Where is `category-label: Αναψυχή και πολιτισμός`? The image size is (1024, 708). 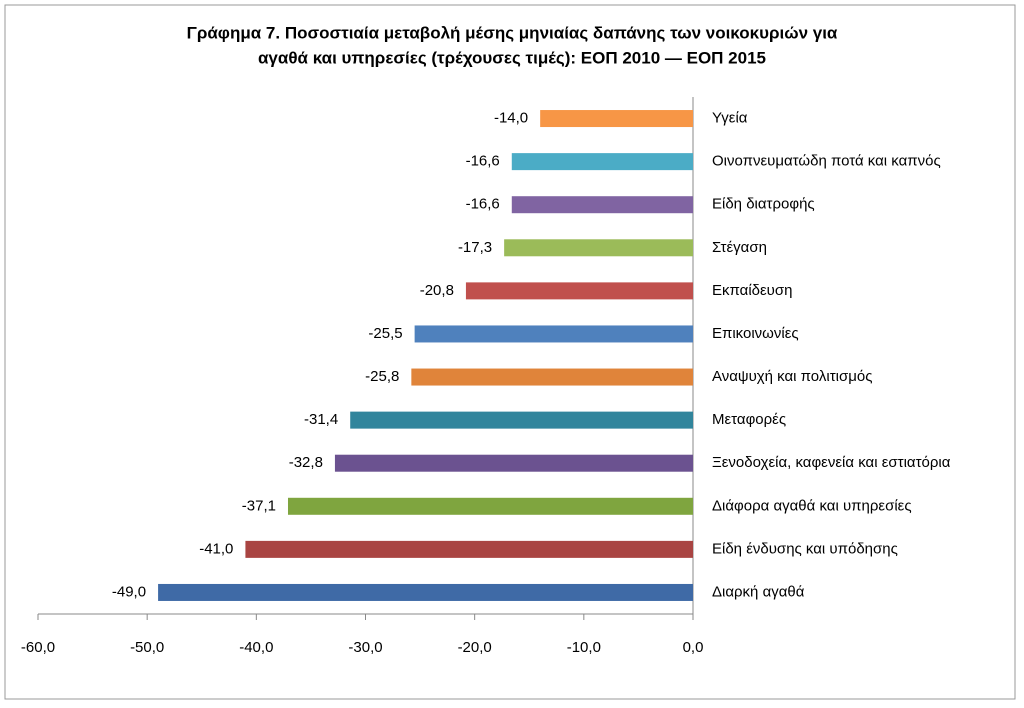 category-label: Αναψυχή και πολιτισμός is located at coordinates (792, 376).